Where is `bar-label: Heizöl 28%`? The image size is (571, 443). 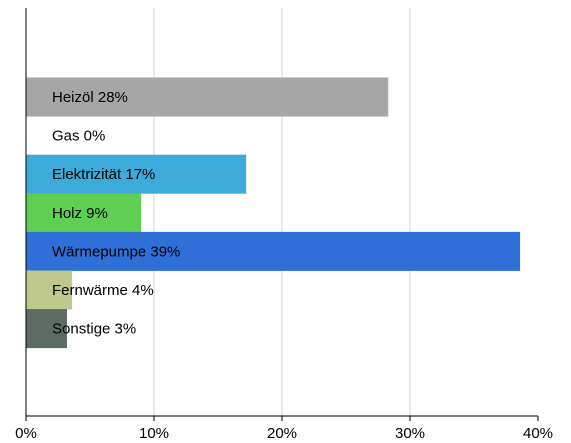
bar-label: Heizöl 28% is located at coordinates (90, 97).